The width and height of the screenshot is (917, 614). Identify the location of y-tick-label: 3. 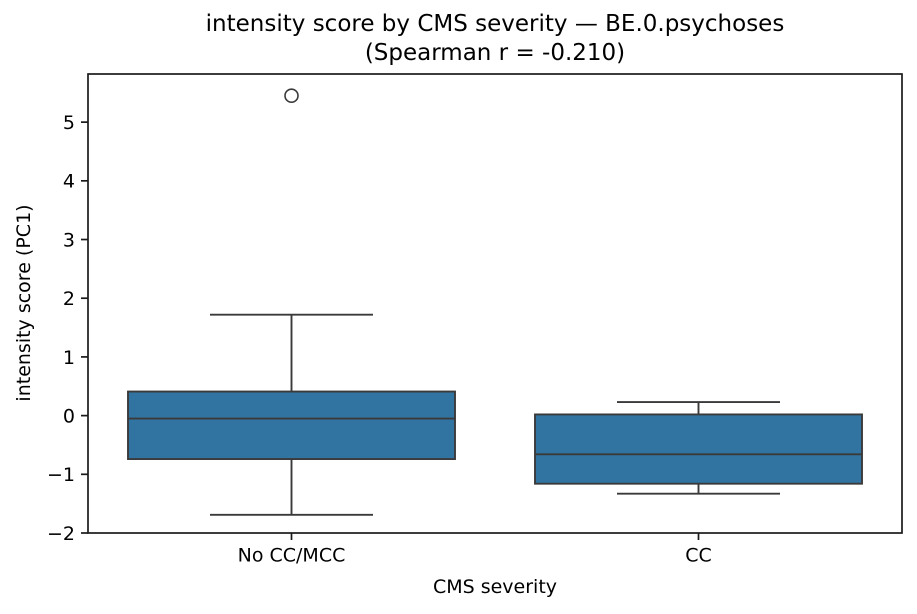
(69, 240).